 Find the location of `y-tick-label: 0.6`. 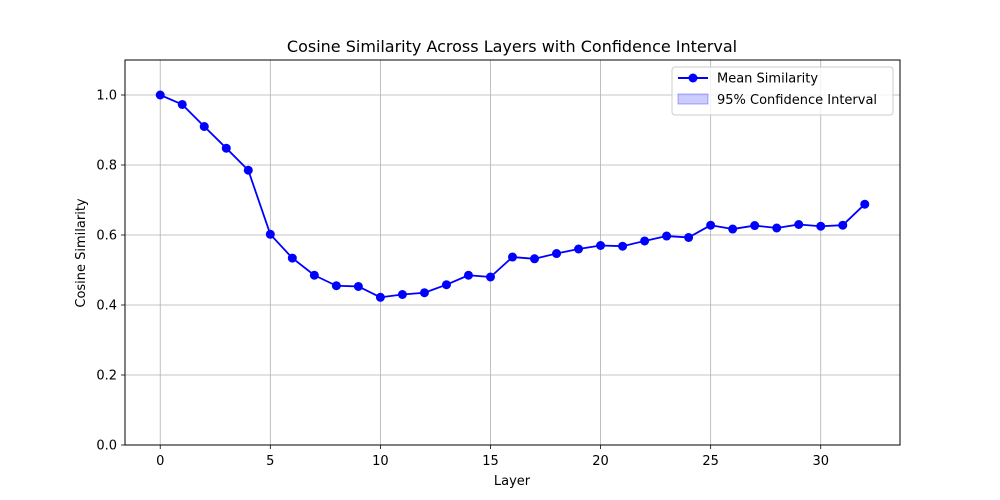

y-tick-label: 0.6 is located at coordinates (106, 236).